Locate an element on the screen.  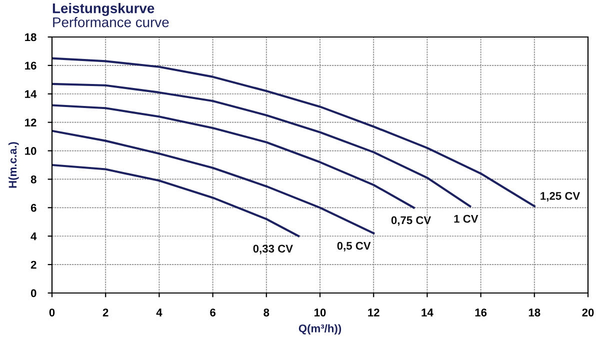
y-axis-title: H(m.c.a.) is located at coordinates (13, 165).